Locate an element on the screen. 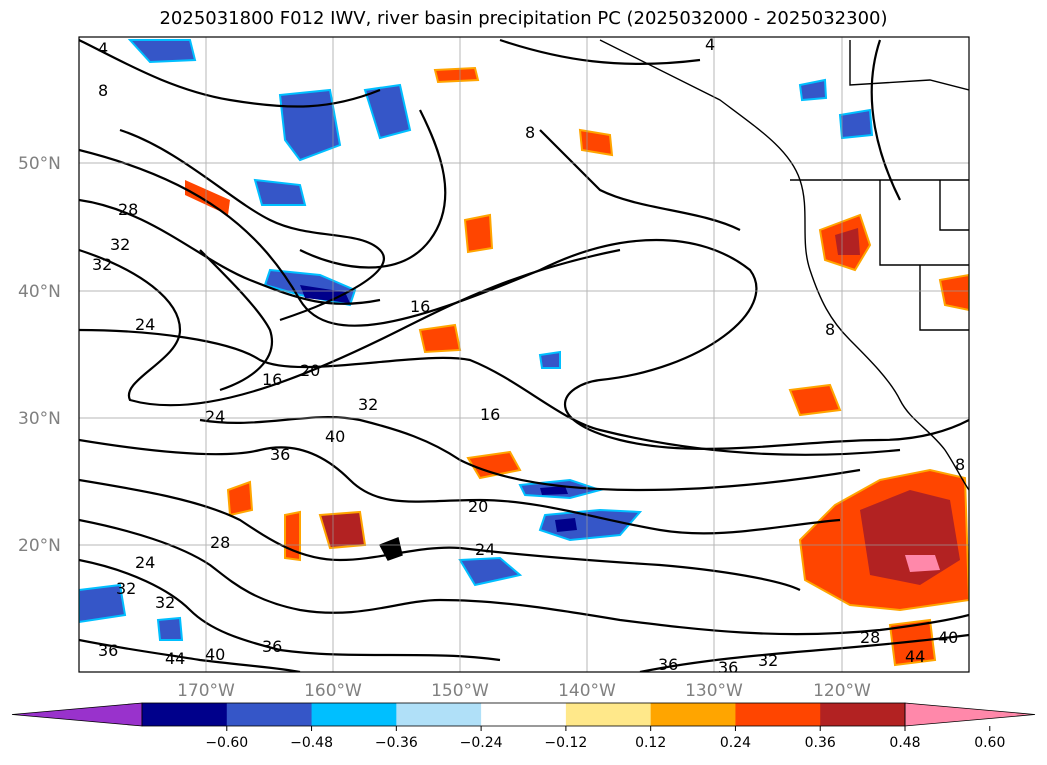  colorbar-tick-label: −0.24 is located at coordinates (481, 743).